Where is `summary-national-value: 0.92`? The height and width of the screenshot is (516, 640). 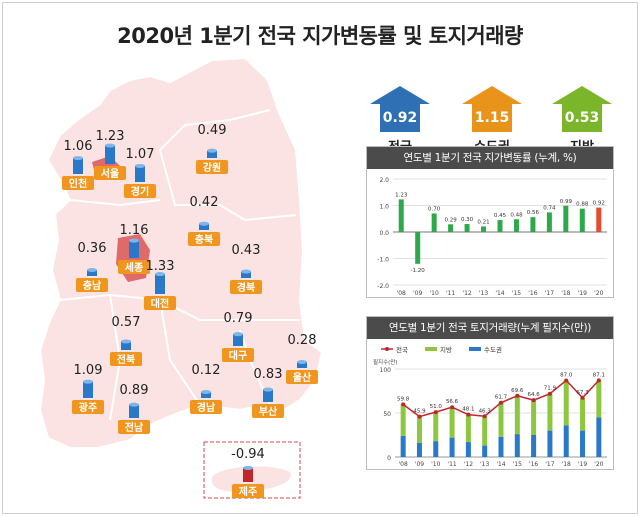 summary-national-value: 0.92 is located at coordinates (400, 118).